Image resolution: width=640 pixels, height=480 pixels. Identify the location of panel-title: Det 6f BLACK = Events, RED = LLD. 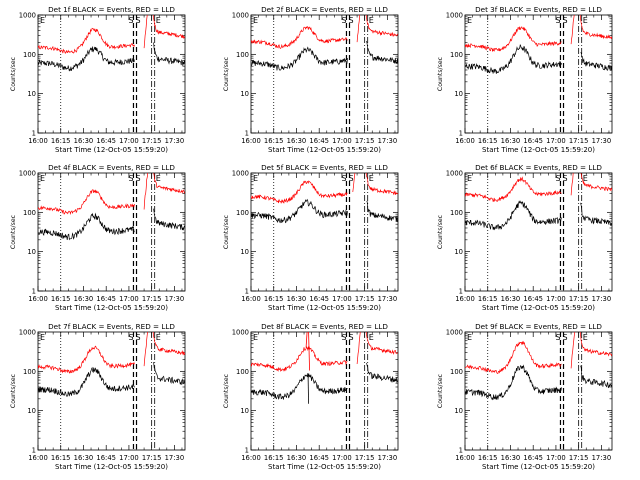
(538, 167).